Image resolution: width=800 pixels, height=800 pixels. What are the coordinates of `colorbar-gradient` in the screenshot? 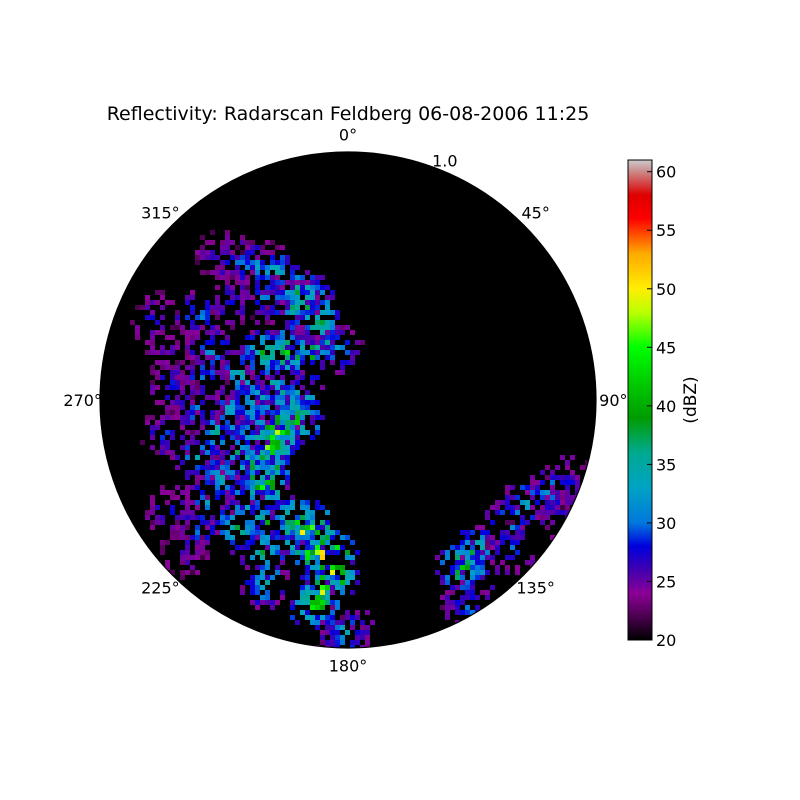 It's located at (640, 400).